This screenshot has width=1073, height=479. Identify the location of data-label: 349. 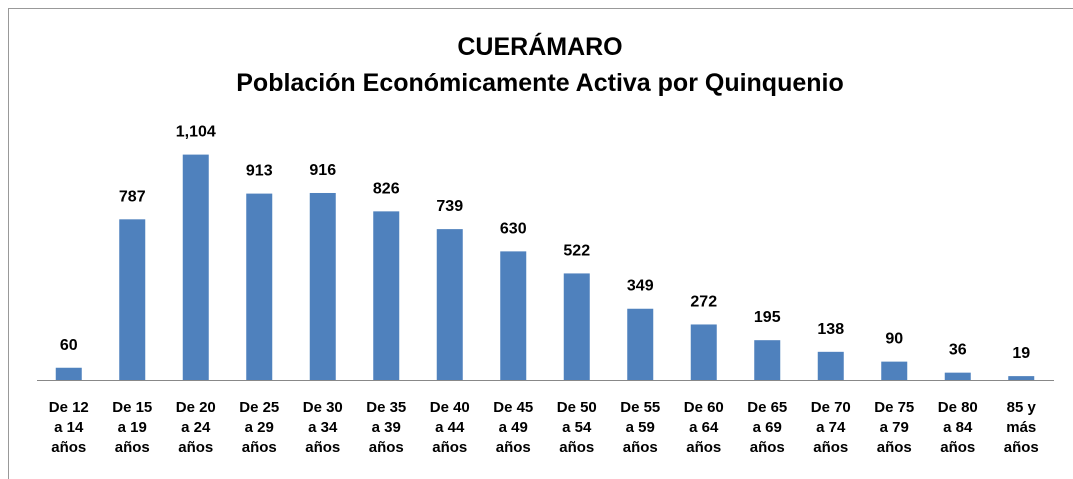
(640, 286).